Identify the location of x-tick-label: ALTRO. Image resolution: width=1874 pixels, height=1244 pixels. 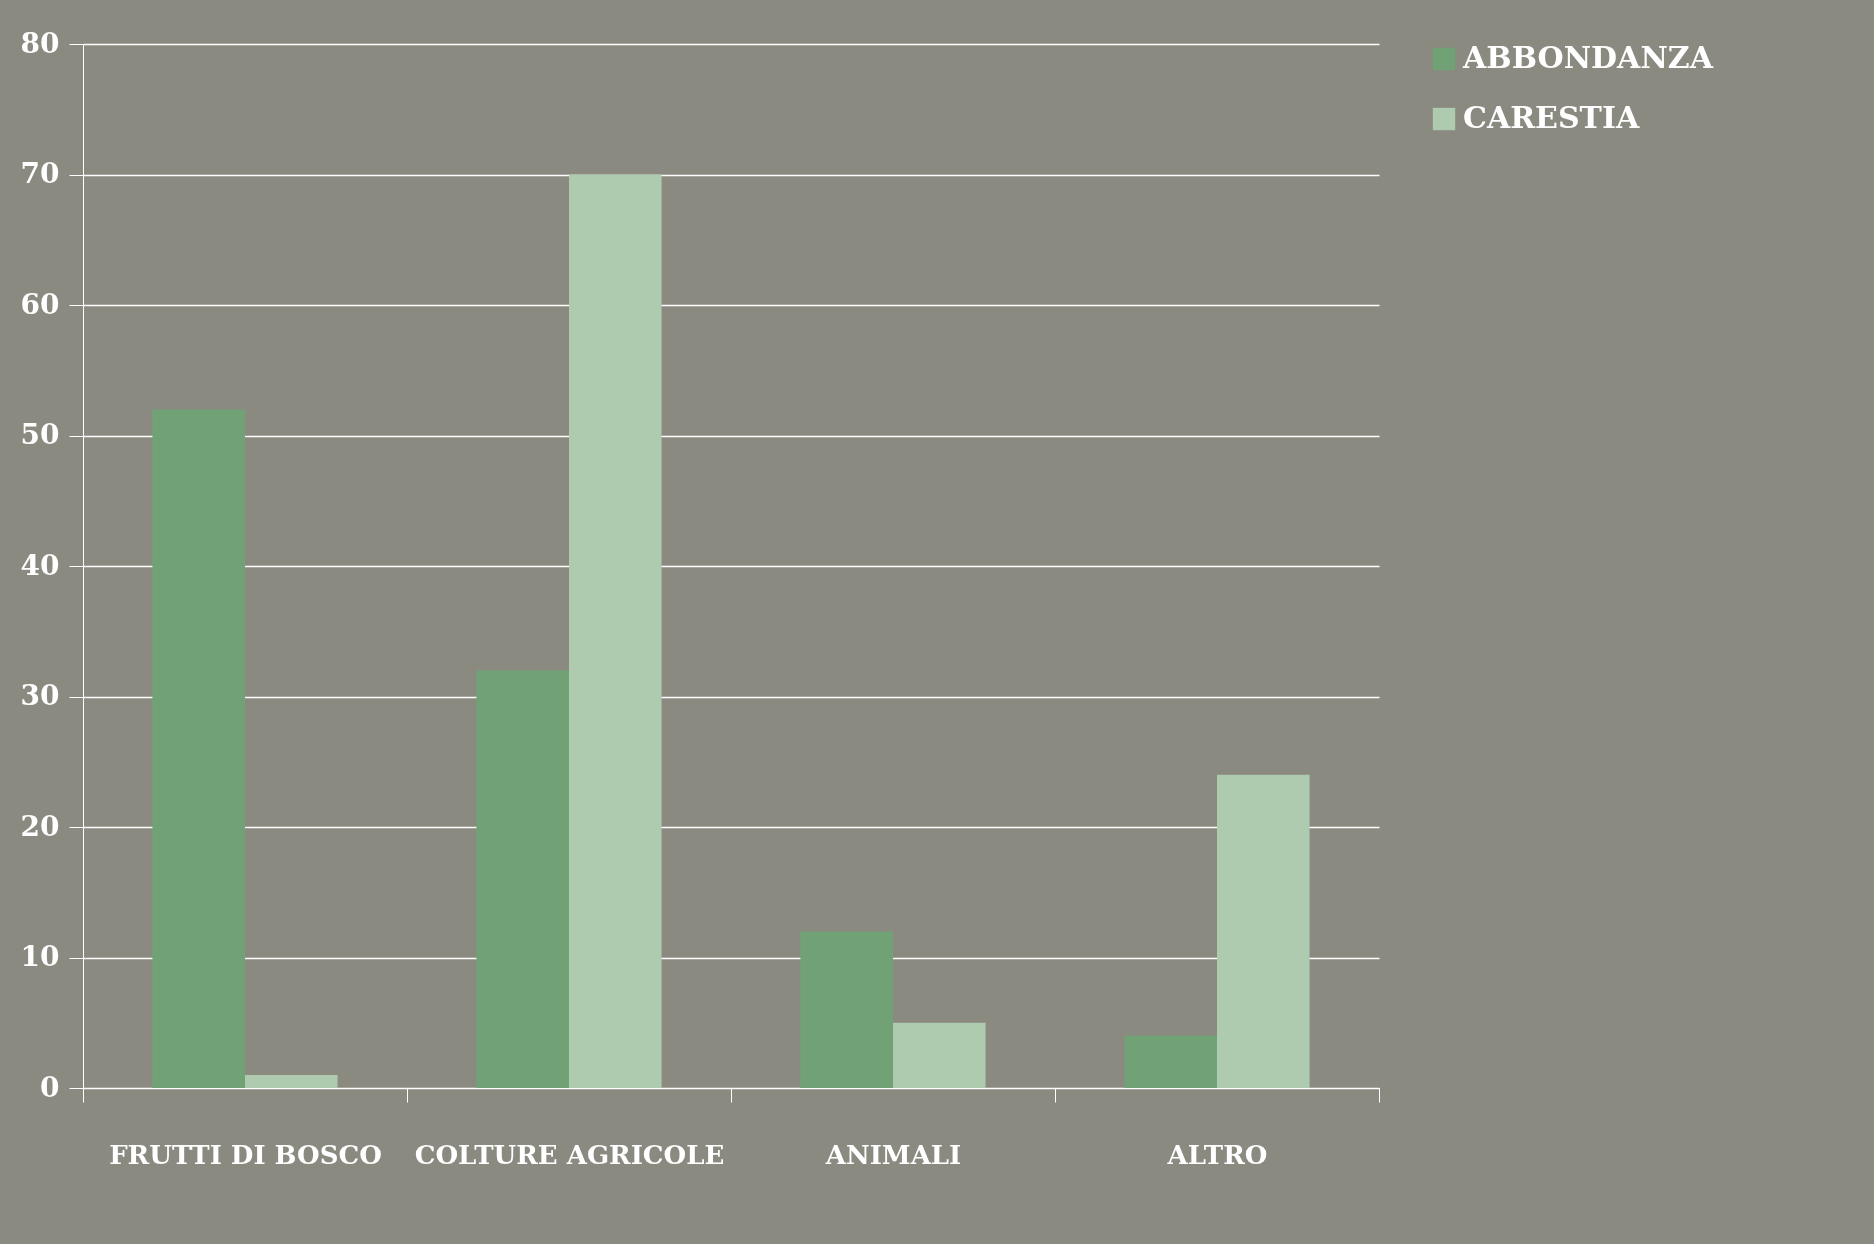
(1217, 1154).